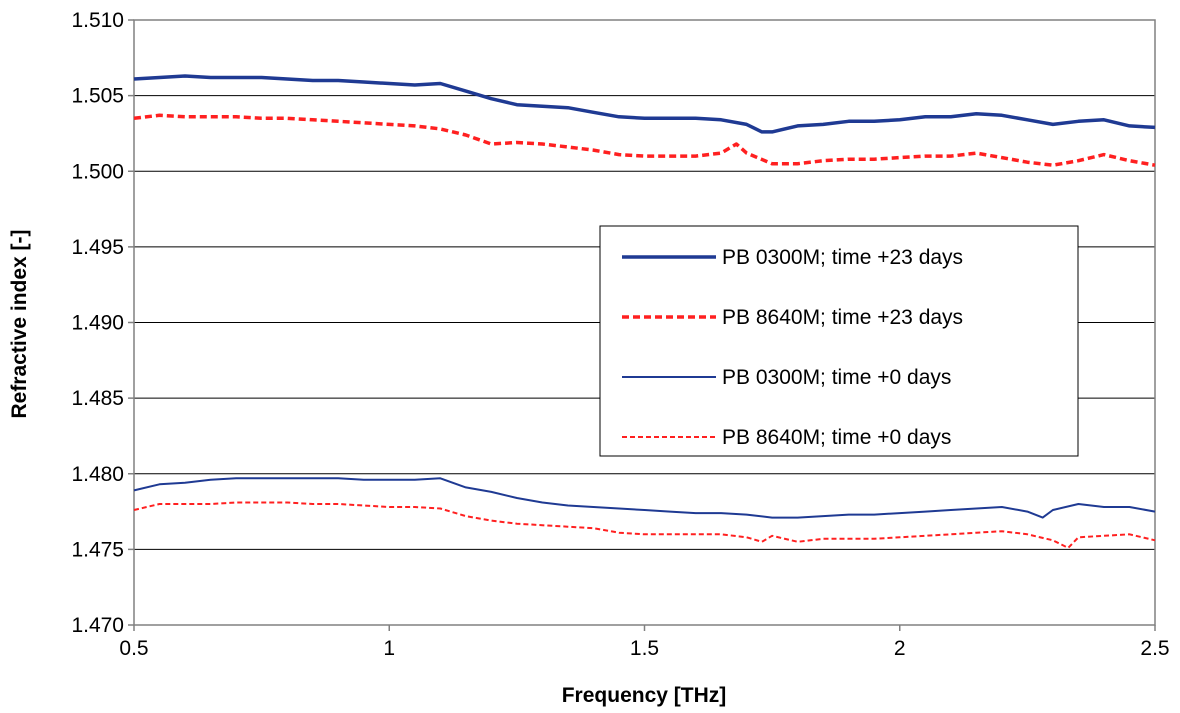 This screenshot has height=713, width=1180. Describe the element at coordinates (97, 625) in the screenshot. I see `y-tick-label: 1.470` at that location.